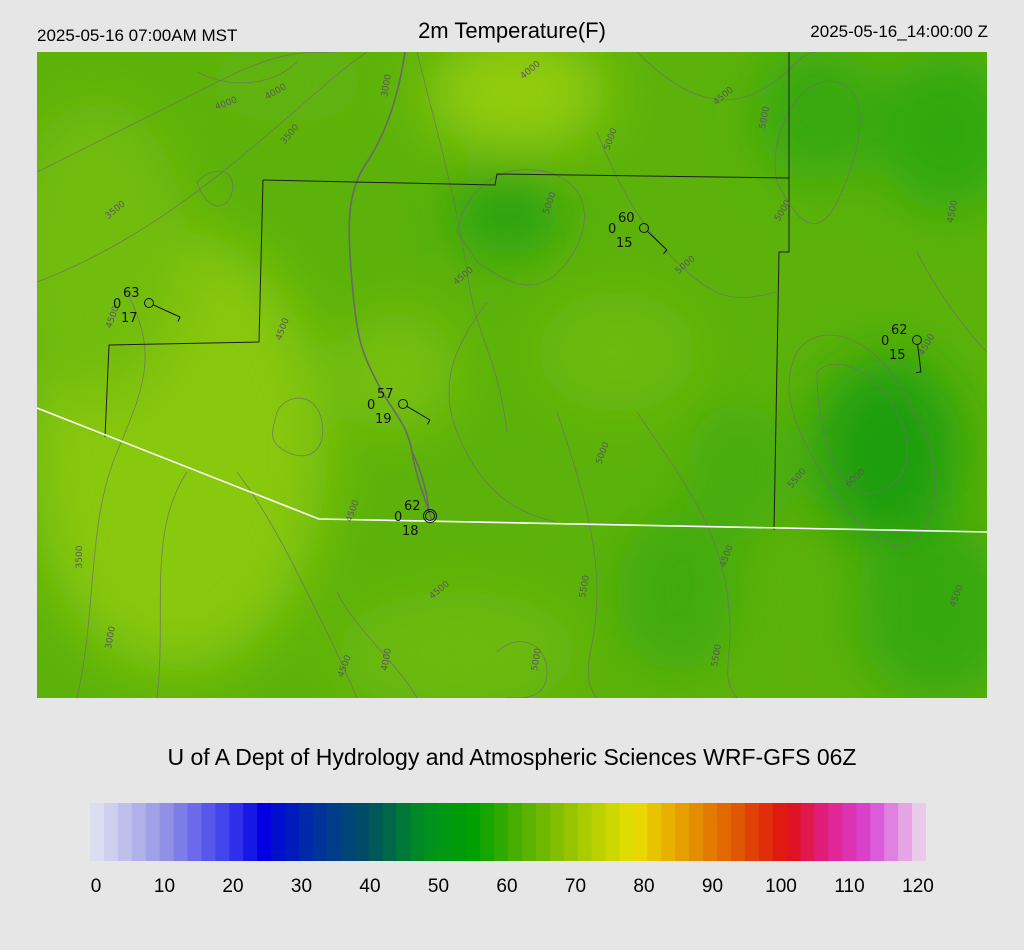 The width and height of the screenshot is (1024, 950). I want to click on colorbar-tick-label: 100, so click(781, 886).